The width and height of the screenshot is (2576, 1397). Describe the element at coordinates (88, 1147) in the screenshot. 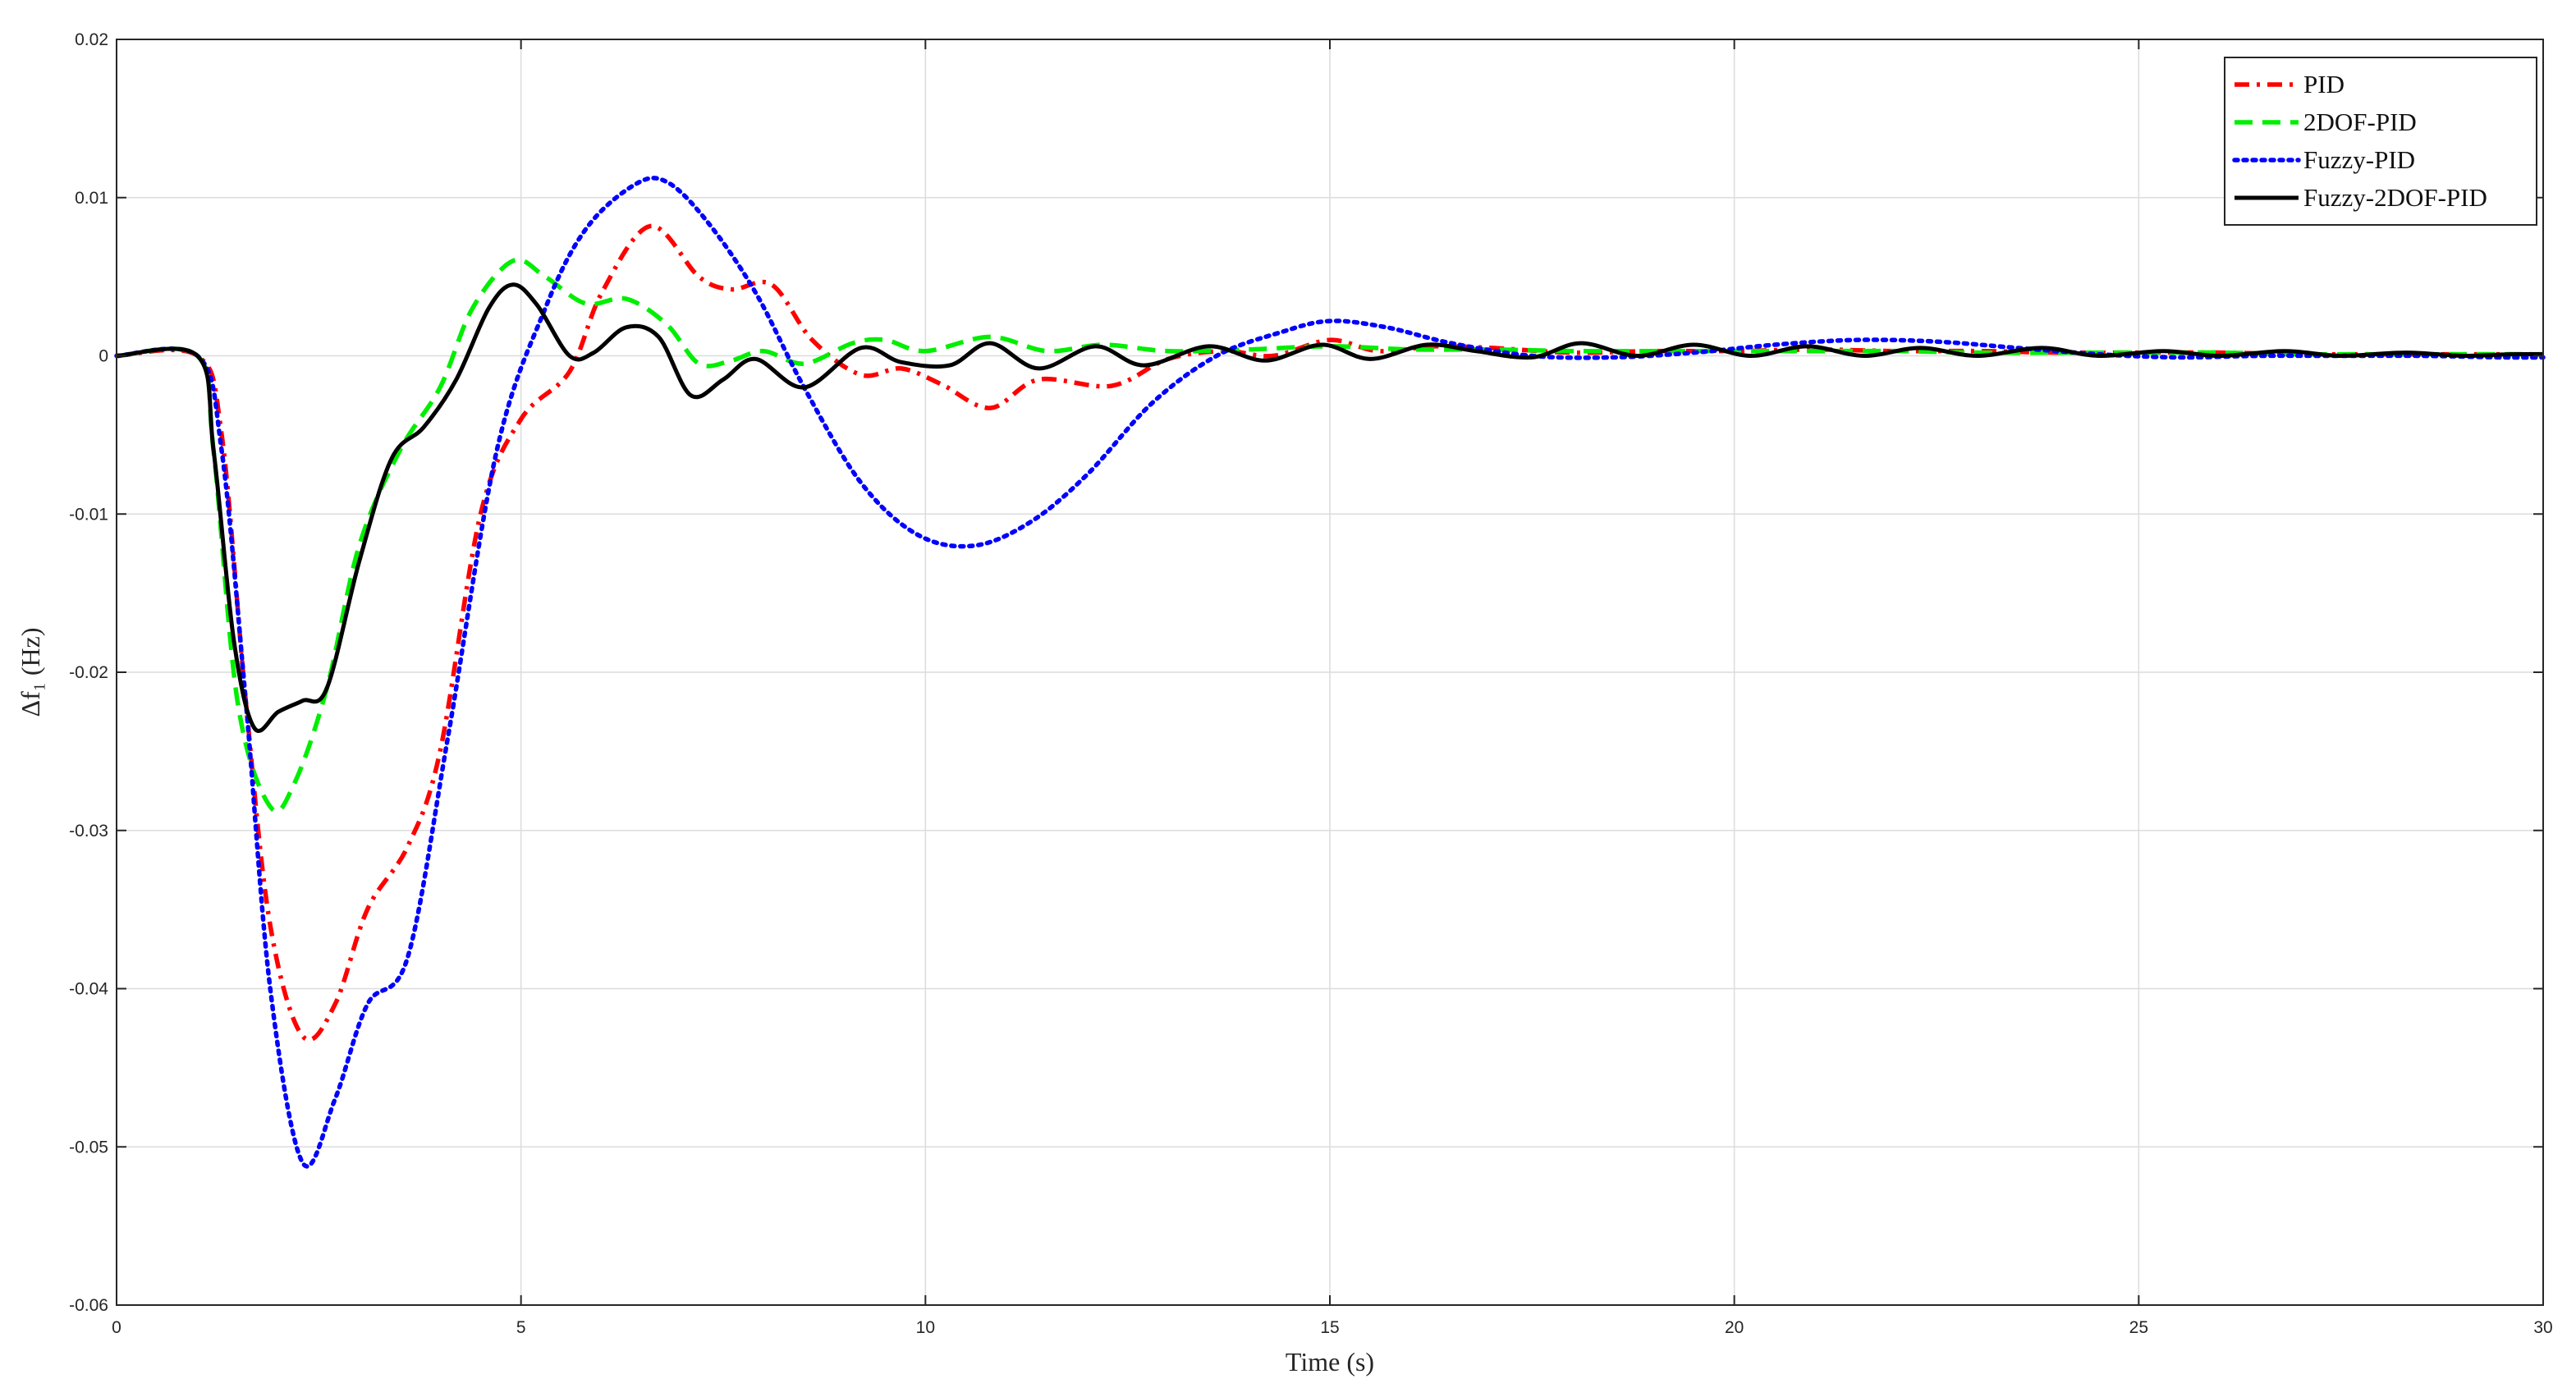

I see `y-tick-label: -0.05` at that location.